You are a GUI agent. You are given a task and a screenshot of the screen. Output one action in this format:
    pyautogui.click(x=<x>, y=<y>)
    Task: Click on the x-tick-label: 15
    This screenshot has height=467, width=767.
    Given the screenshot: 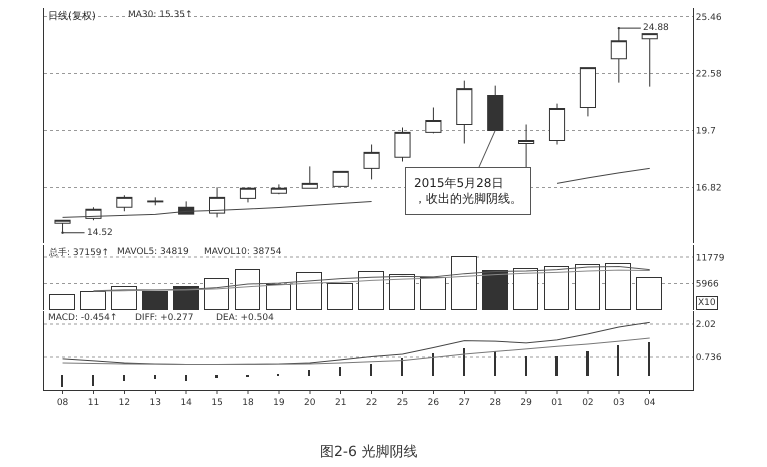 What is the action you would take?
    pyautogui.click(x=217, y=403)
    